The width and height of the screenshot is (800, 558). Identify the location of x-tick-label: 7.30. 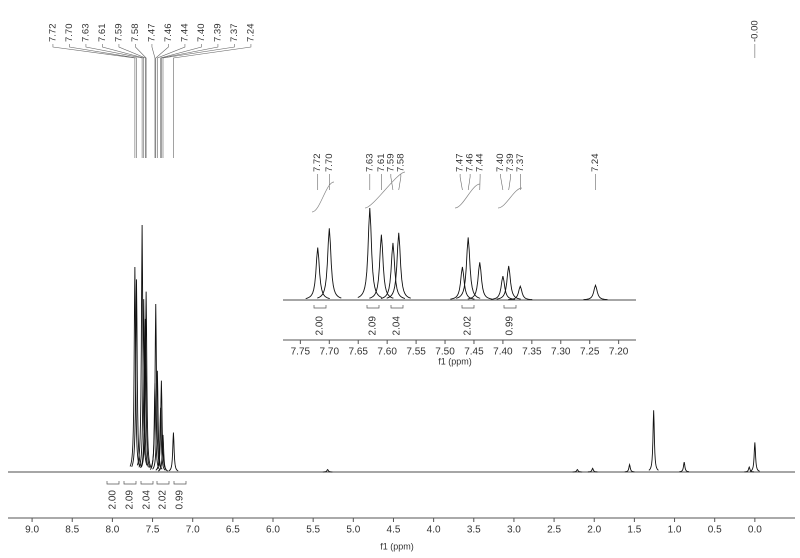
(561, 352).